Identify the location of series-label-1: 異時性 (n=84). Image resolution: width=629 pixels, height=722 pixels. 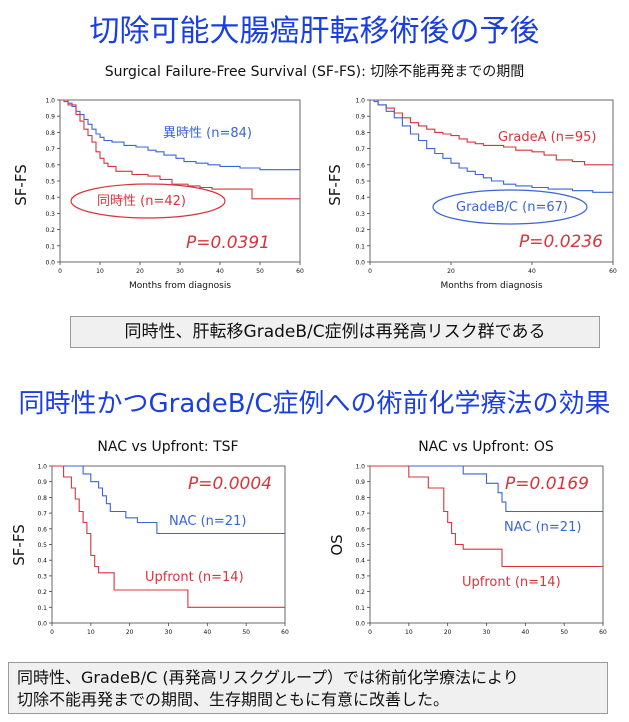
(207, 133).